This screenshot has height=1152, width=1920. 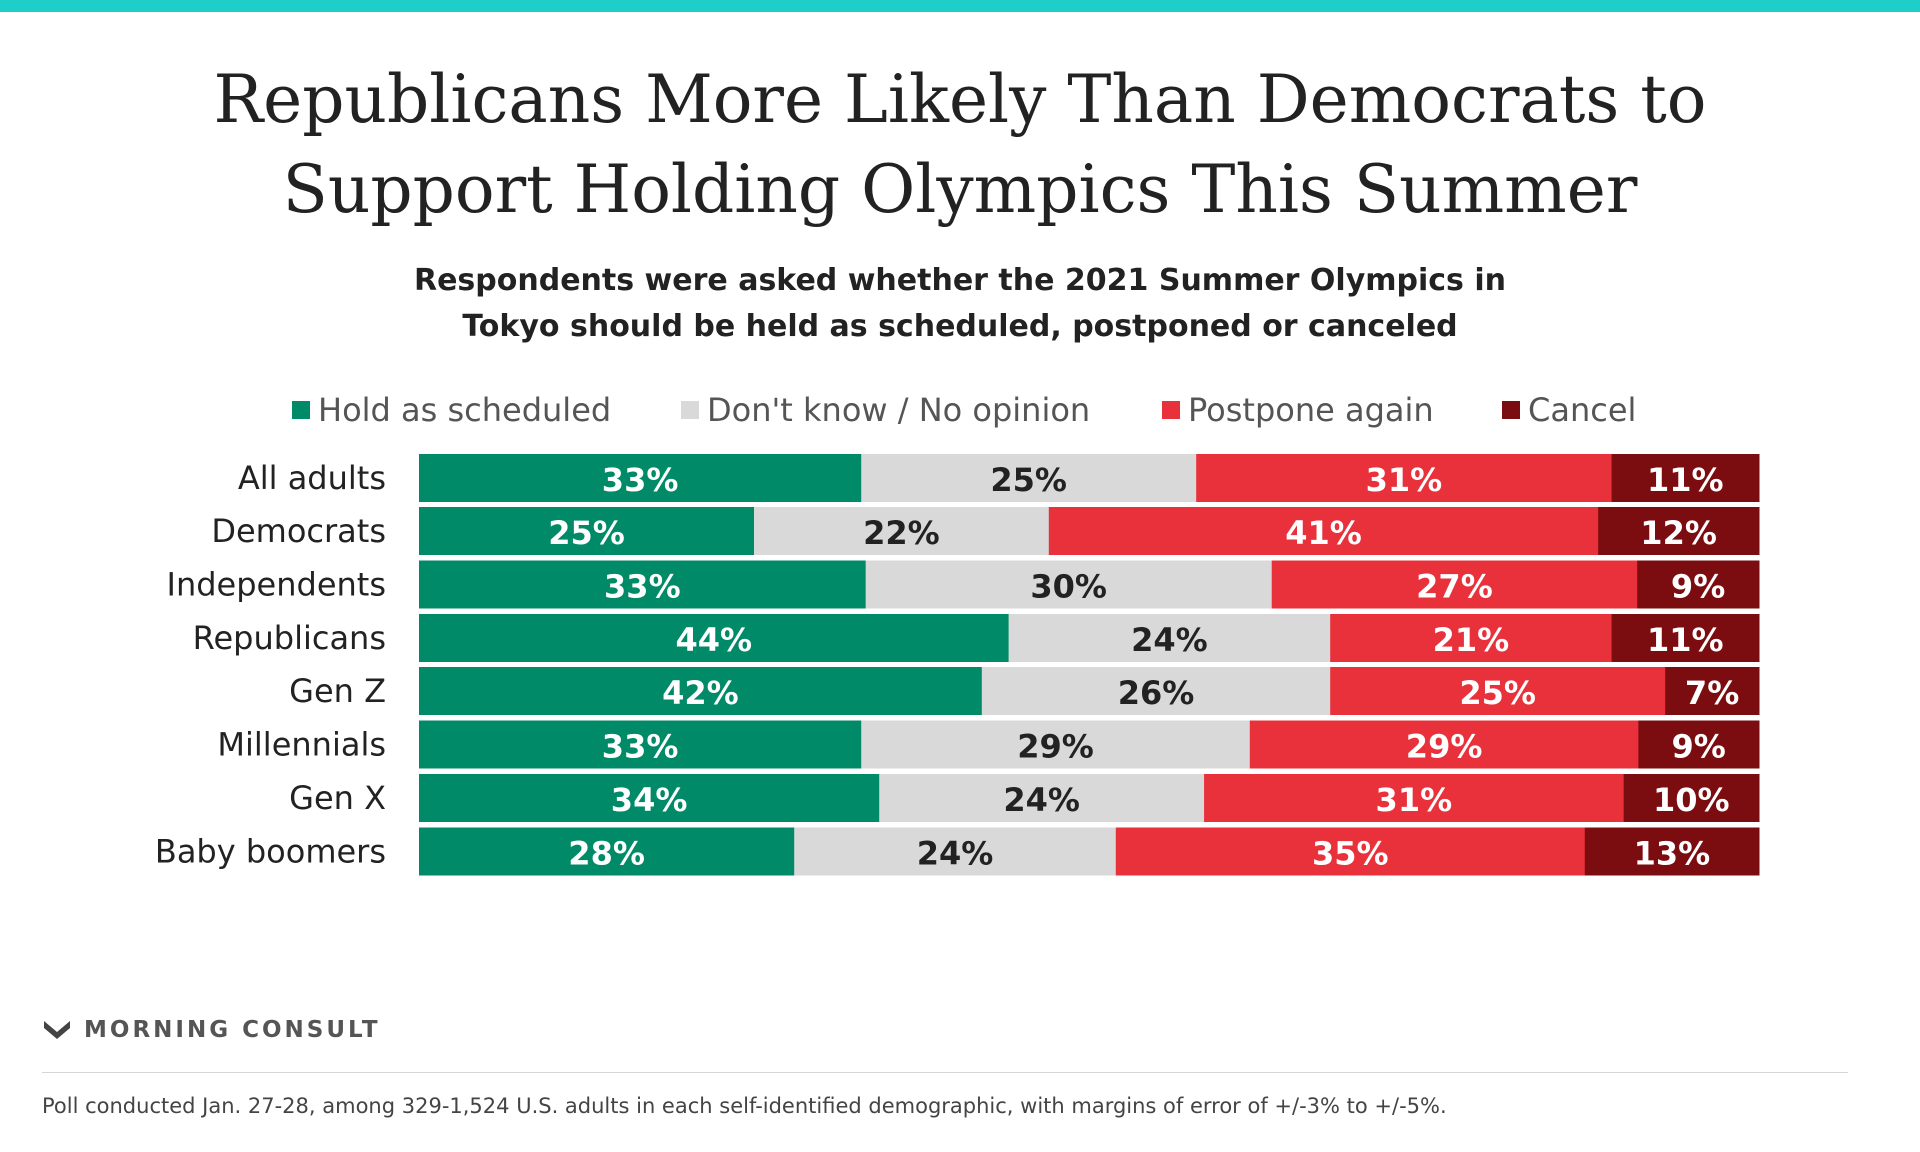 What do you see at coordinates (451, 410) in the screenshot?
I see `legend-item-hold-as-scheduled: Hold as scheduled` at bounding box center [451, 410].